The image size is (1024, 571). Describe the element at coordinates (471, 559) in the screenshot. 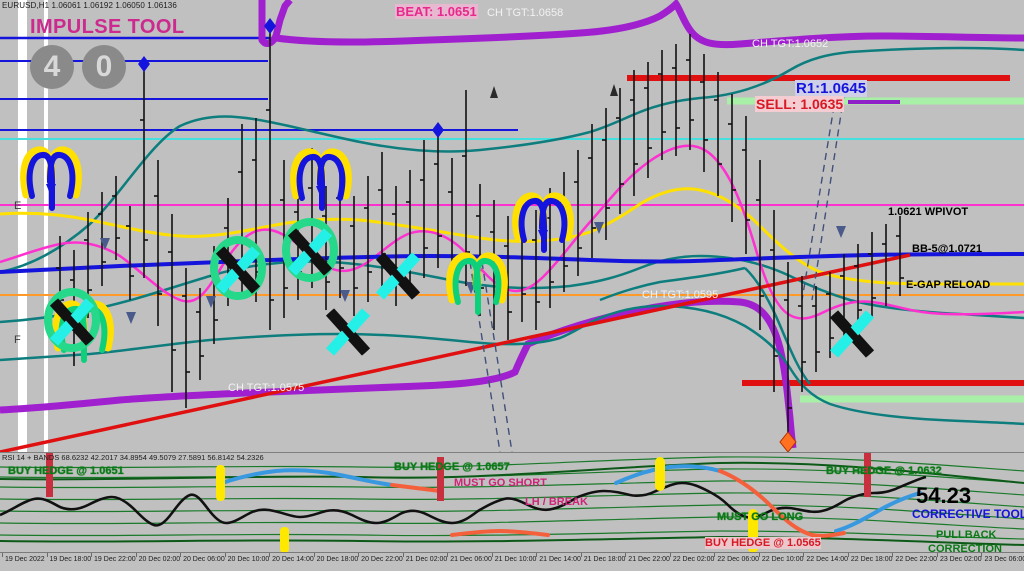

I see `time-axis-tick-label: 21 Dec 06:00` at that location.